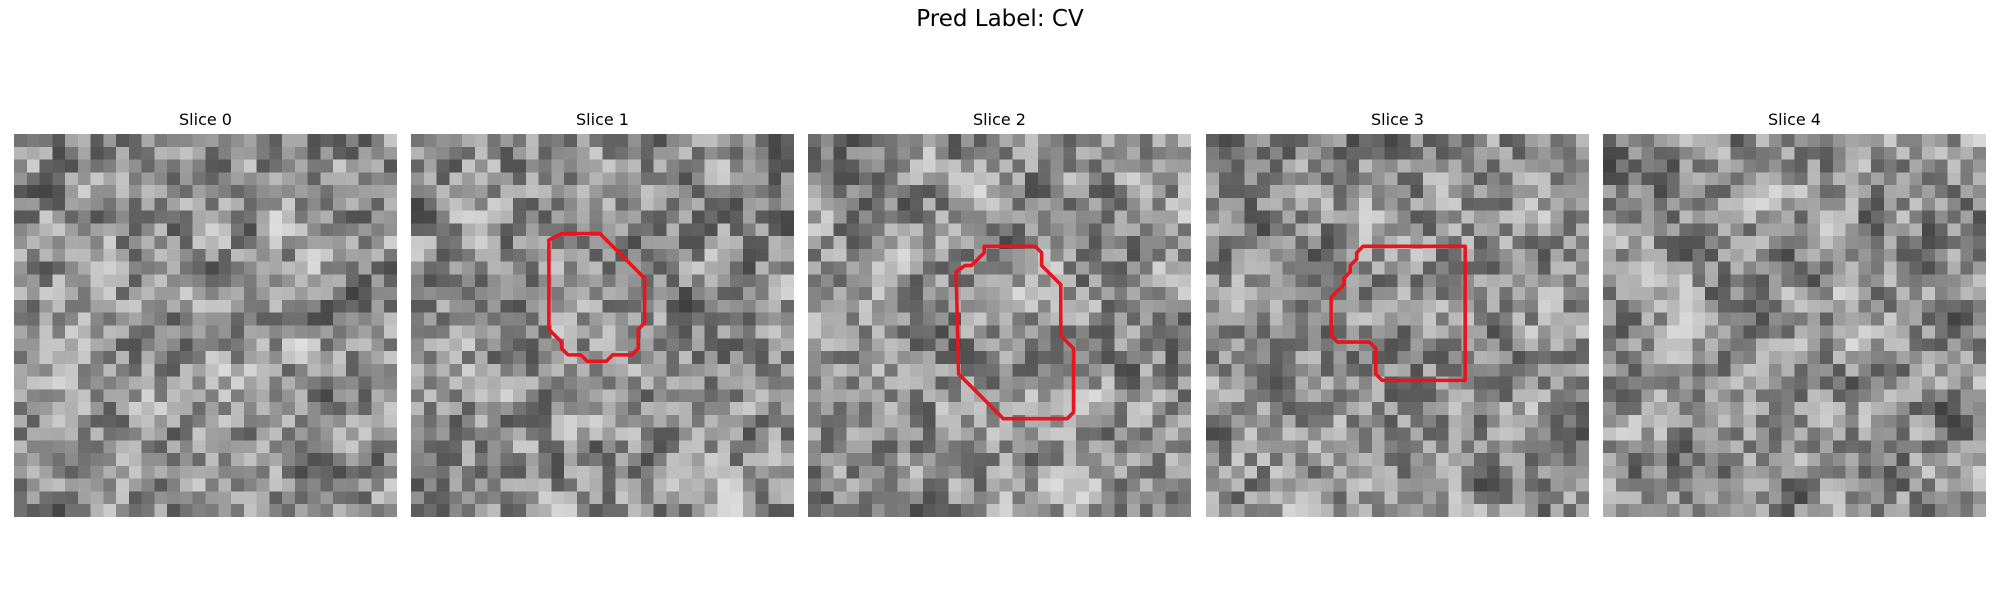 The width and height of the screenshot is (2000, 600). I want to click on slice-panel-3: Slice 3, so click(1397, 312).